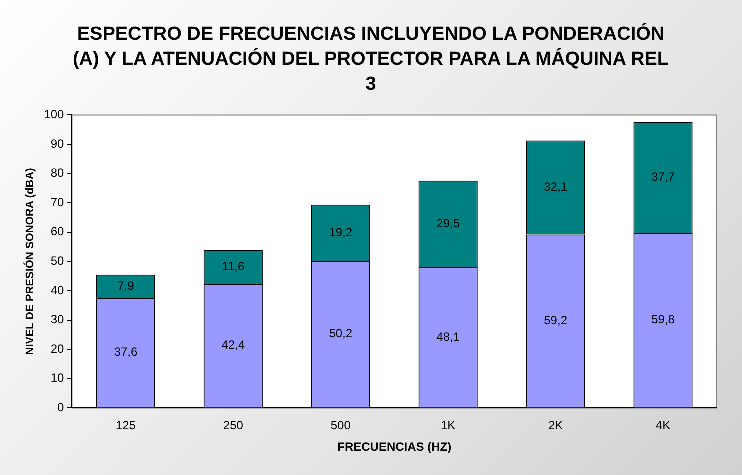  What do you see at coordinates (556, 321) in the screenshot?
I see `data-label: 59,2` at bounding box center [556, 321].